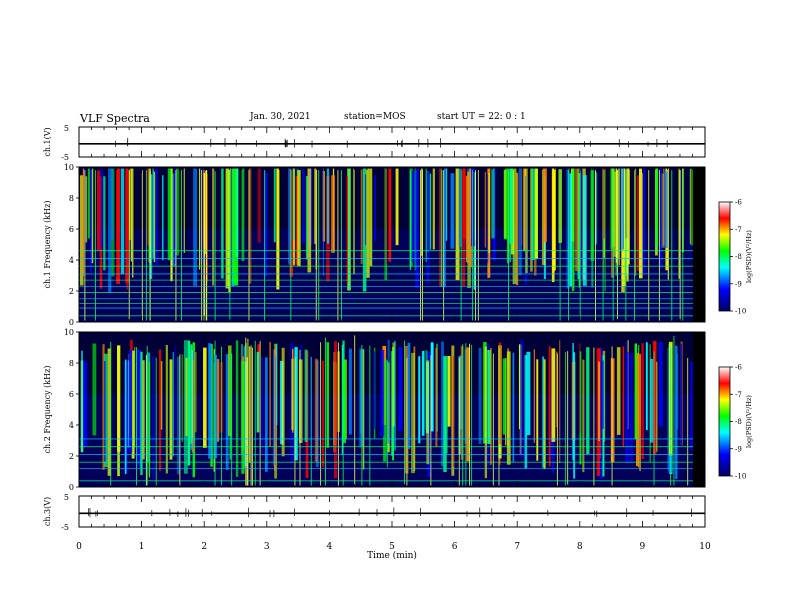 The height and width of the screenshot is (612, 792). What do you see at coordinates (69, 332) in the screenshot?
I see `y-tick-label: 10` at bounding box center [69, 332].